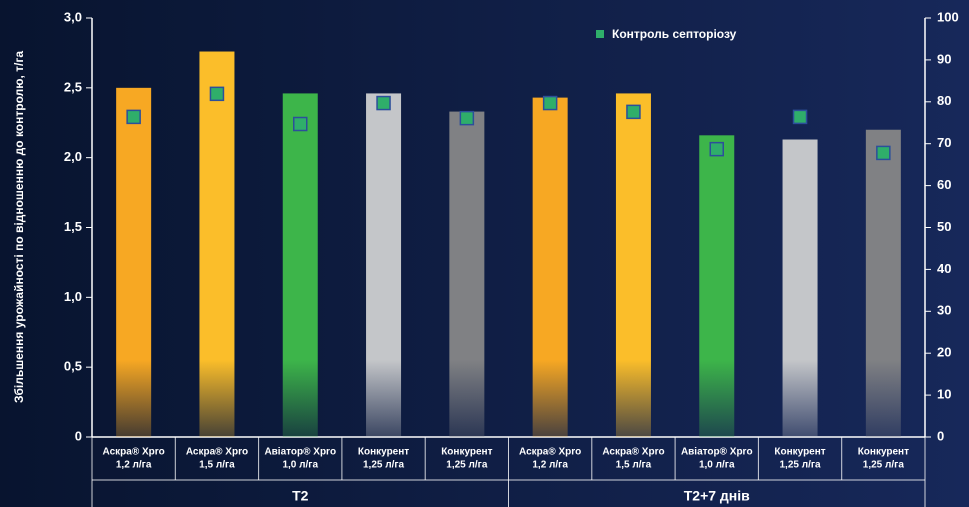 The width and height of the screenshot is (969, 507). I want to click on group-label: T2, so click(300, 496).